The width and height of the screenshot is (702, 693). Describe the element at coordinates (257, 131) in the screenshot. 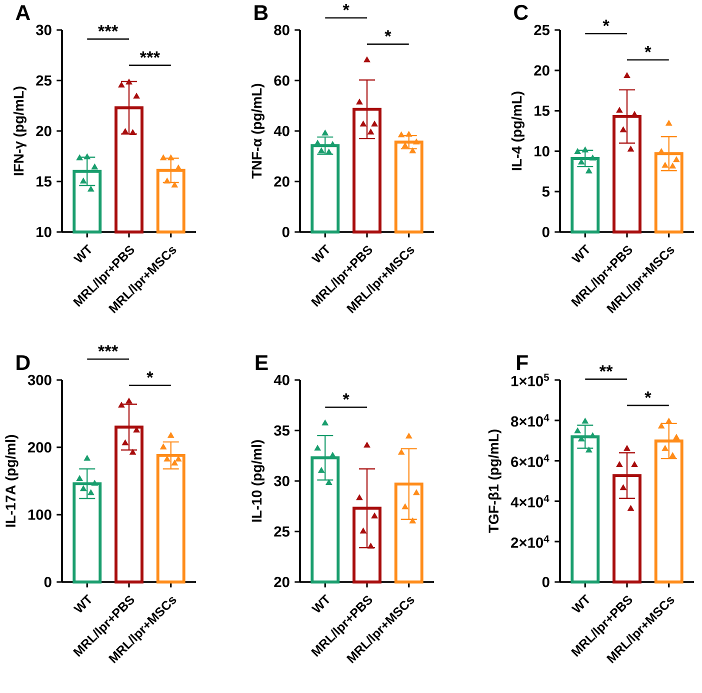

I see `y-axis-title: TNF-α (pg/mL)` at that location.